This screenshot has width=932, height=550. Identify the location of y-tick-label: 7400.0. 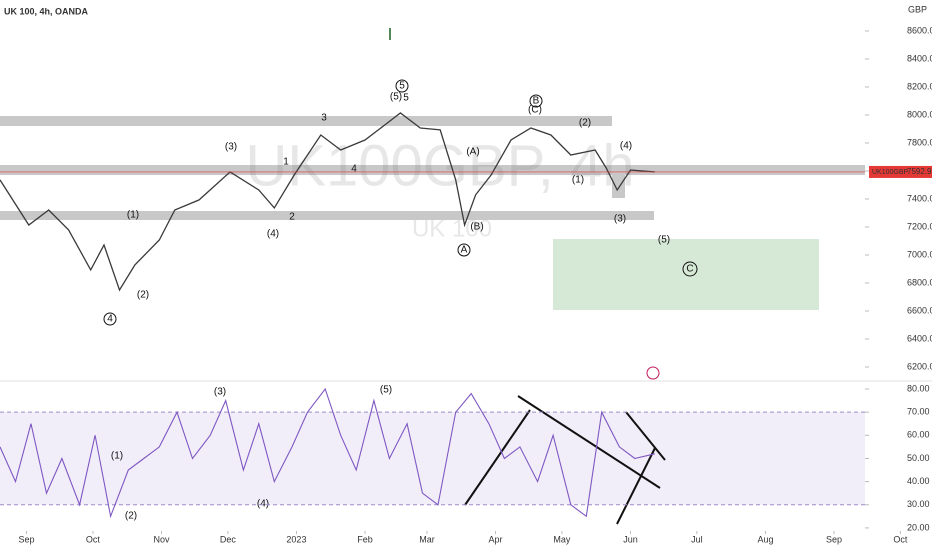
(919, 198).